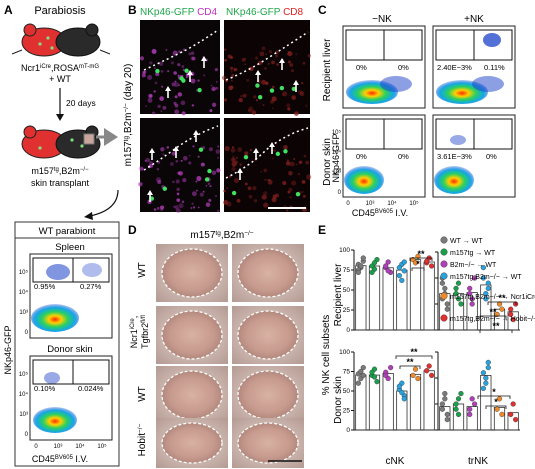 Image resolution: width=535 pixels, height=469 pixels. What do you see at coordinates (60, 459) in the screenshot?
I see `panel-a-xlabel: CD45BV605 I.V.` at bounding box center [60, 459].